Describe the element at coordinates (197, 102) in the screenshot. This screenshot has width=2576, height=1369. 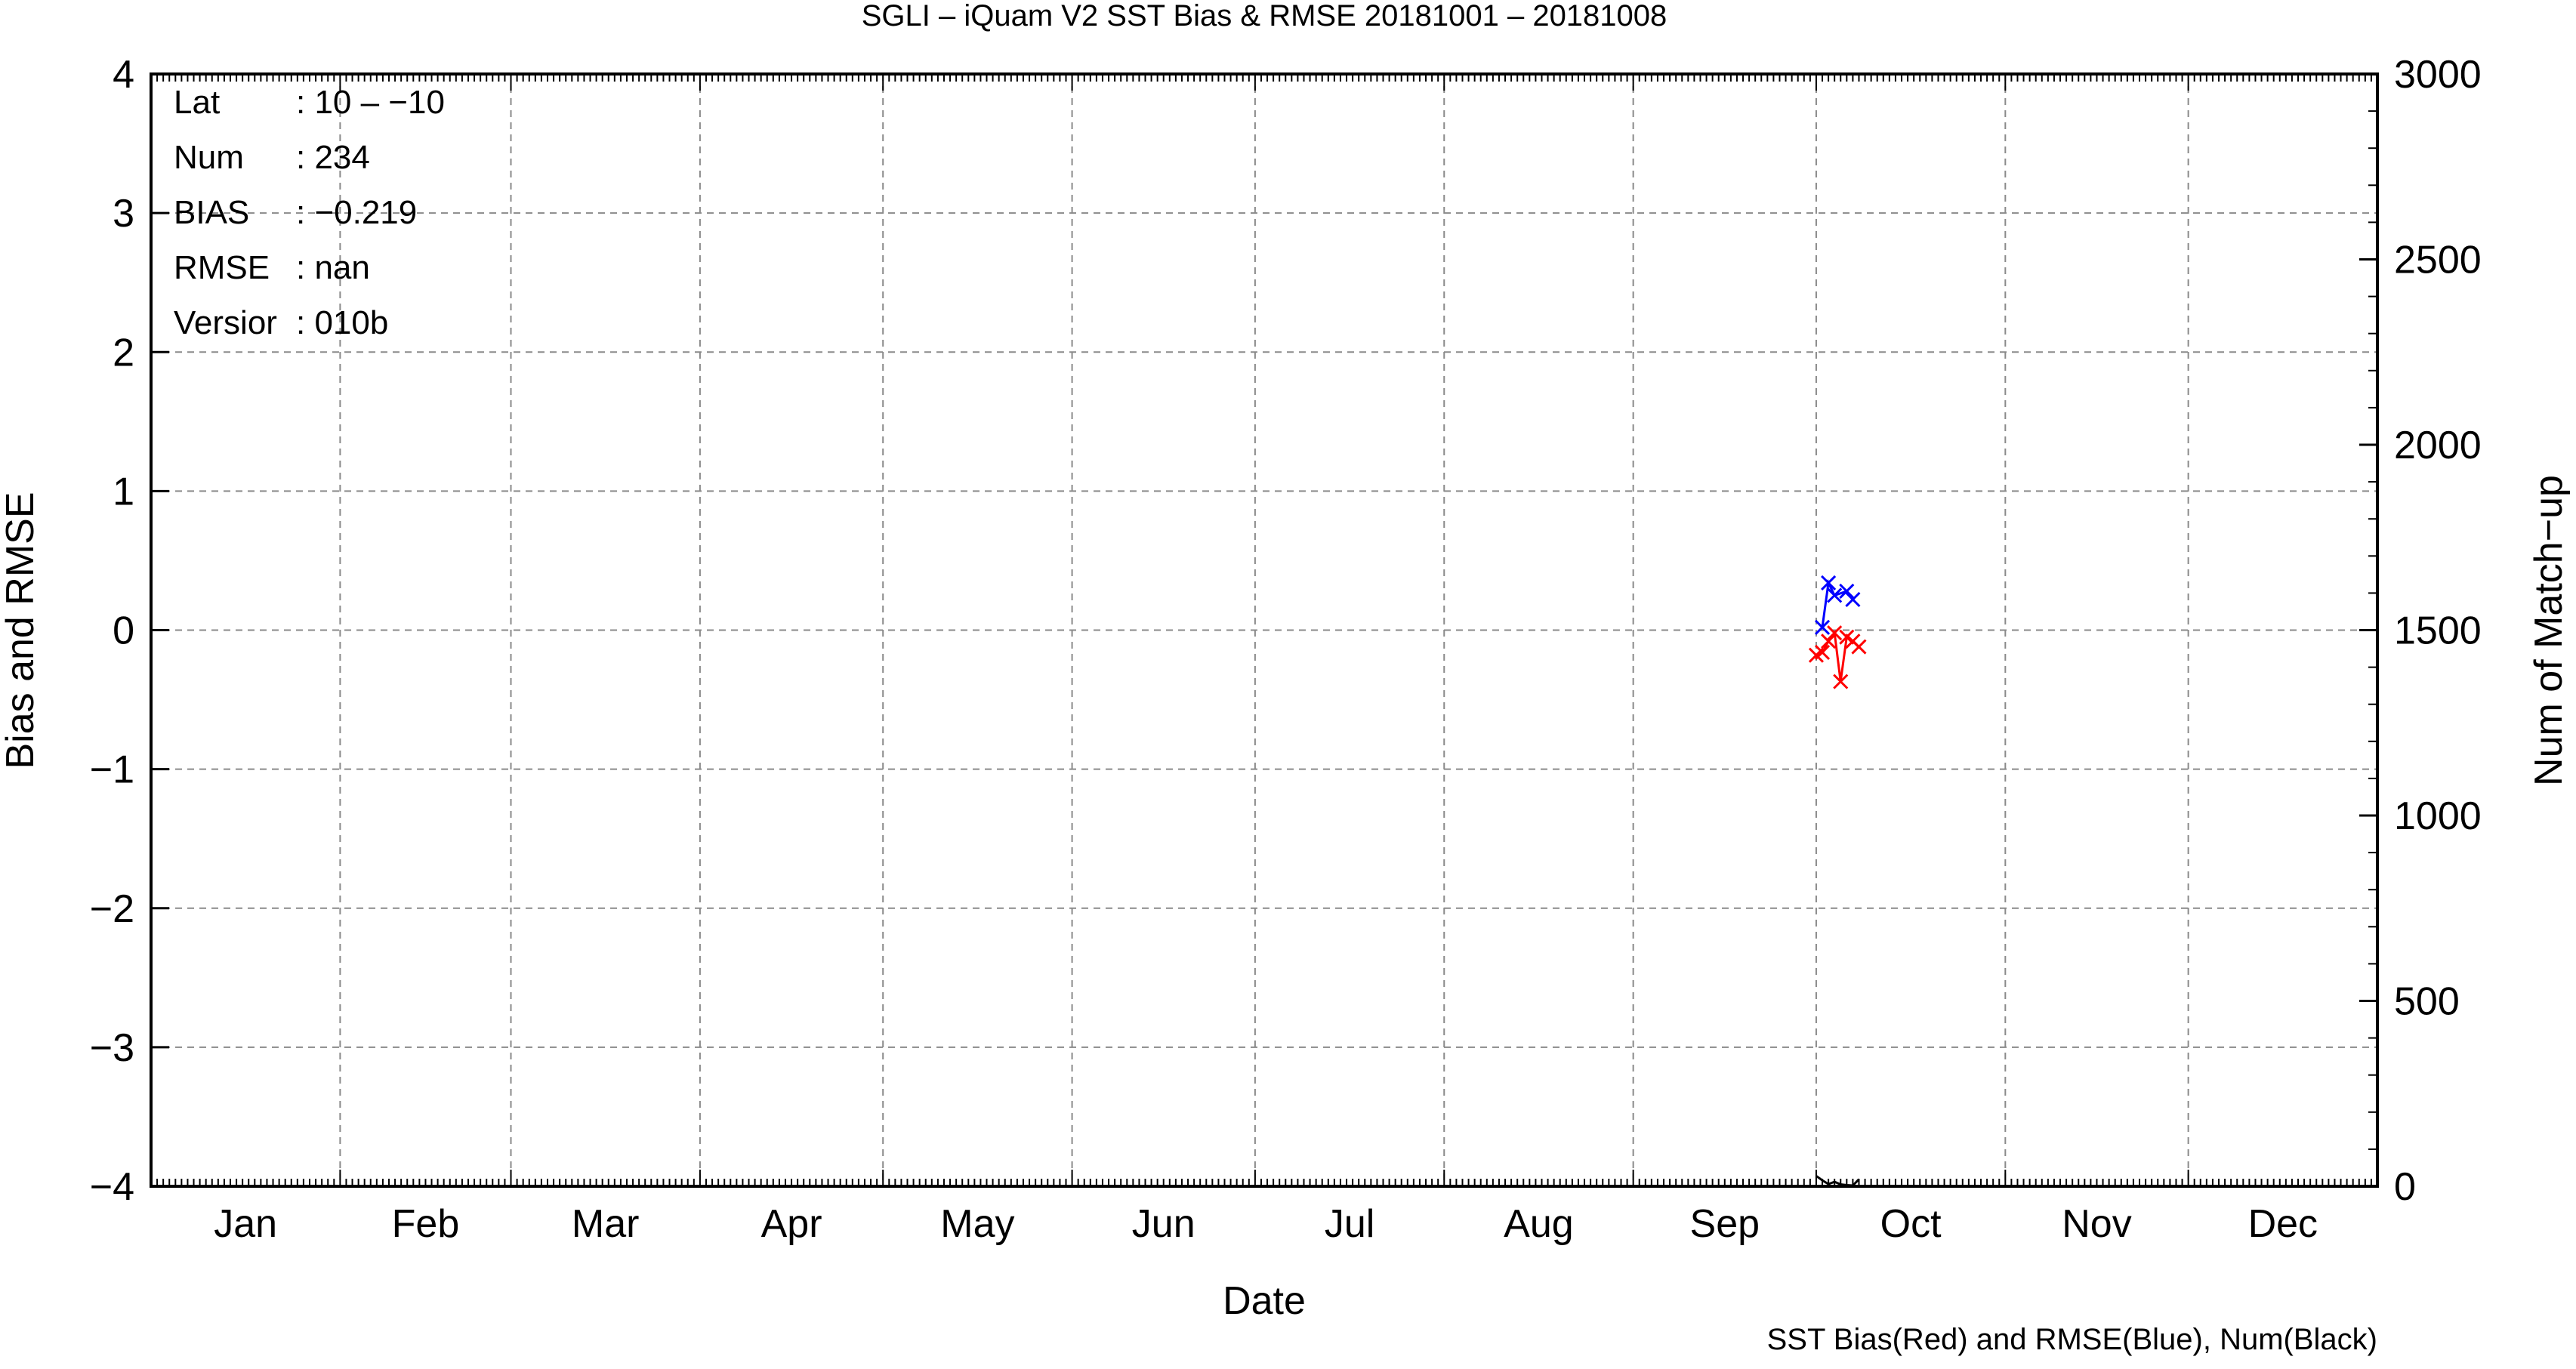
I see `stats-key: Lat` at that location.